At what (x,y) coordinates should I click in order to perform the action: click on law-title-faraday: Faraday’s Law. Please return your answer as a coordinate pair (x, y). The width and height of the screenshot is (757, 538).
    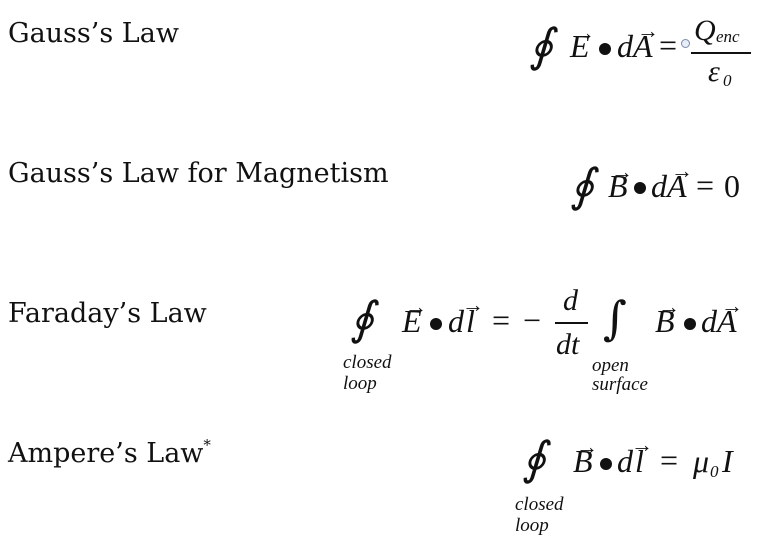
    Looking at the image, I should click on (107, 313).